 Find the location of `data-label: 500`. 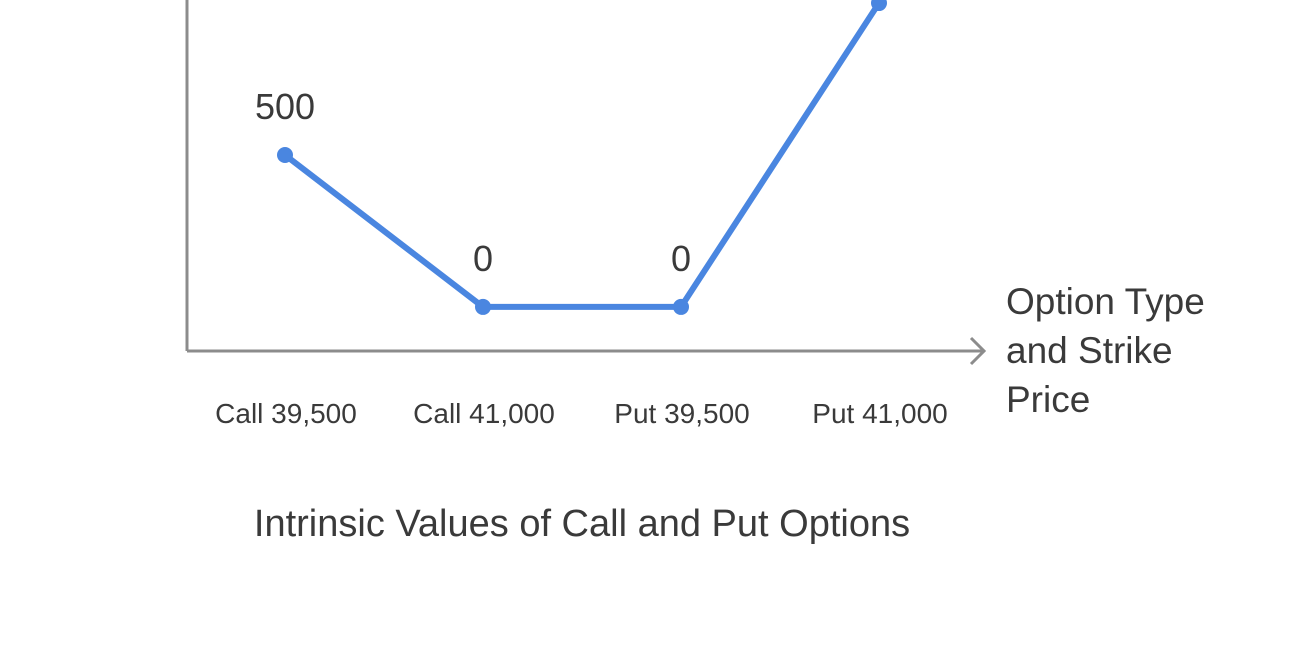

data-label: 500 is located at coordinates (285, 106).